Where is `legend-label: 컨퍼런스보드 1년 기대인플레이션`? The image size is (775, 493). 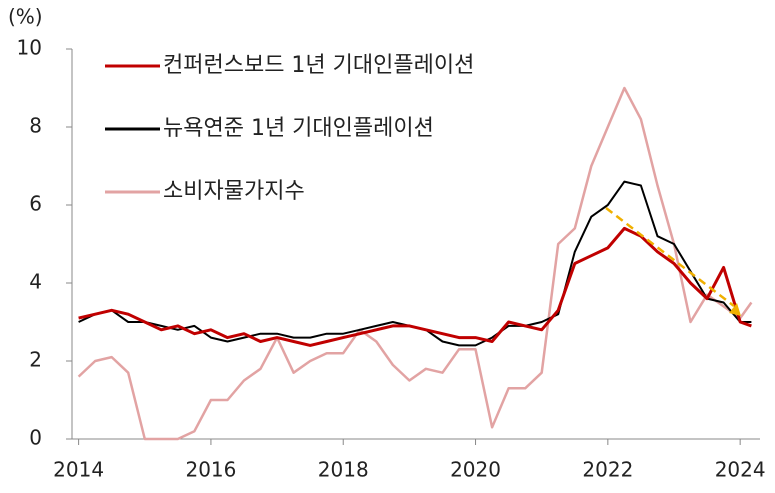 legend-label: 컨퍼런스보드 1년 기대인플레이션 is located at coordinates (318, 65).